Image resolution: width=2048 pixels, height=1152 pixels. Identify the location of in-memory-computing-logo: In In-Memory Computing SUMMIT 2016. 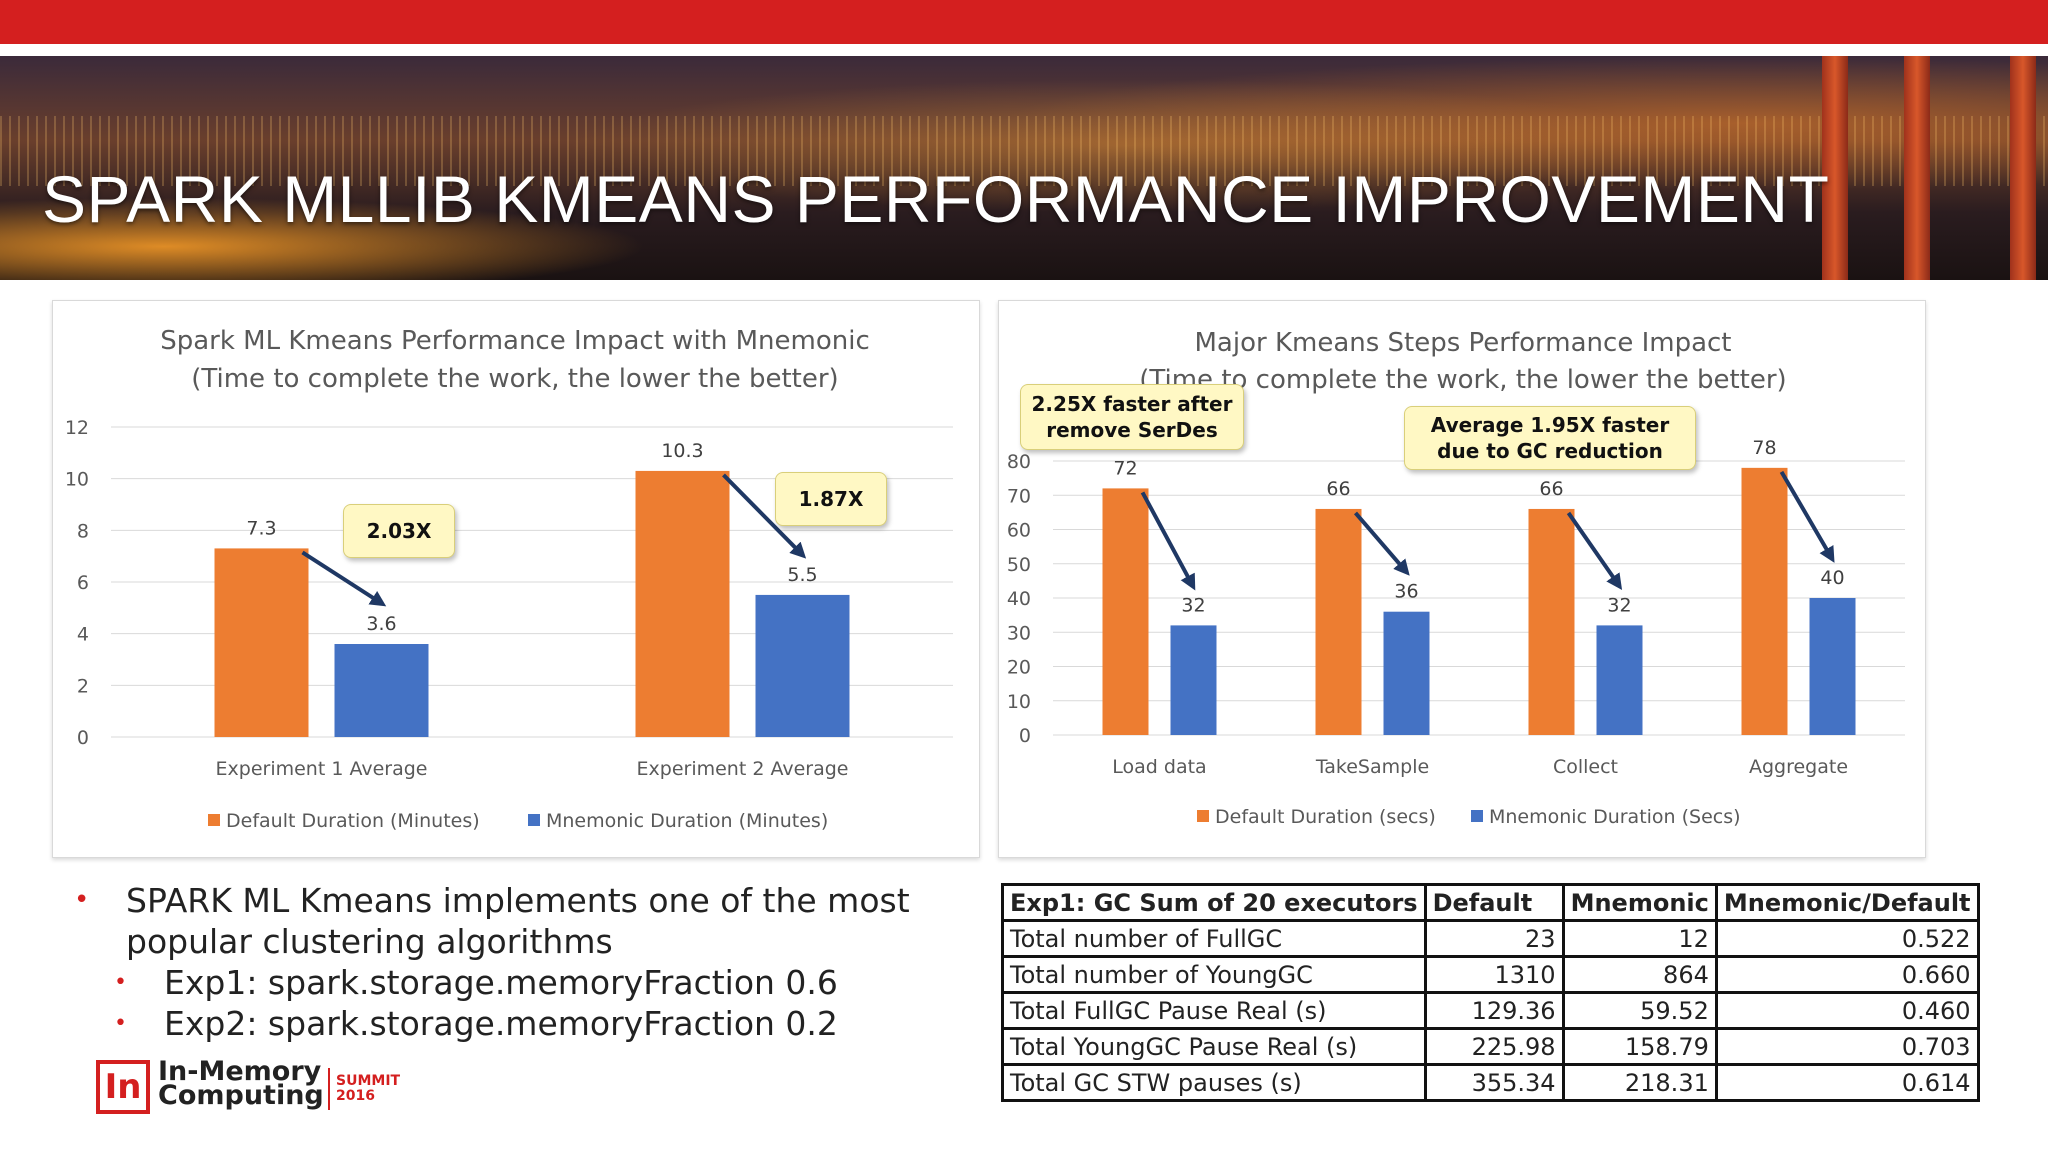
(256, 1088).